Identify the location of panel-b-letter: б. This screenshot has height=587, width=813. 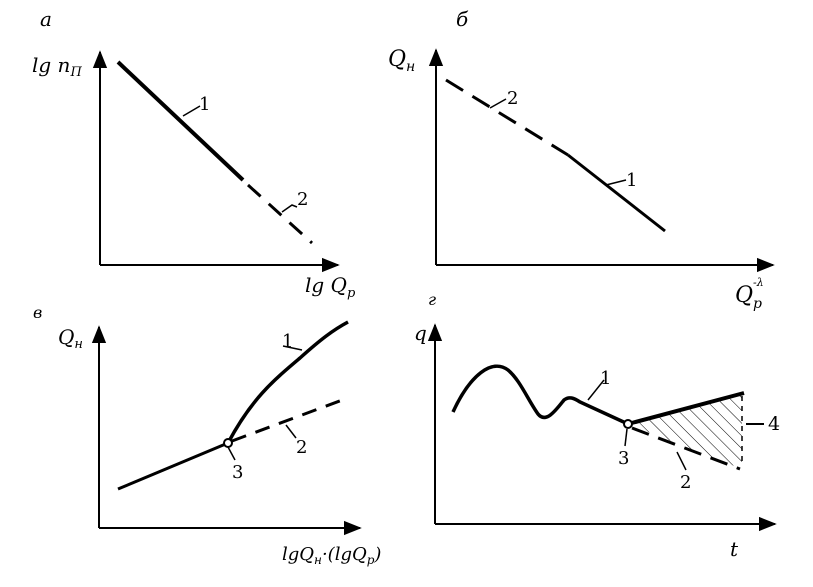
(462, 19).